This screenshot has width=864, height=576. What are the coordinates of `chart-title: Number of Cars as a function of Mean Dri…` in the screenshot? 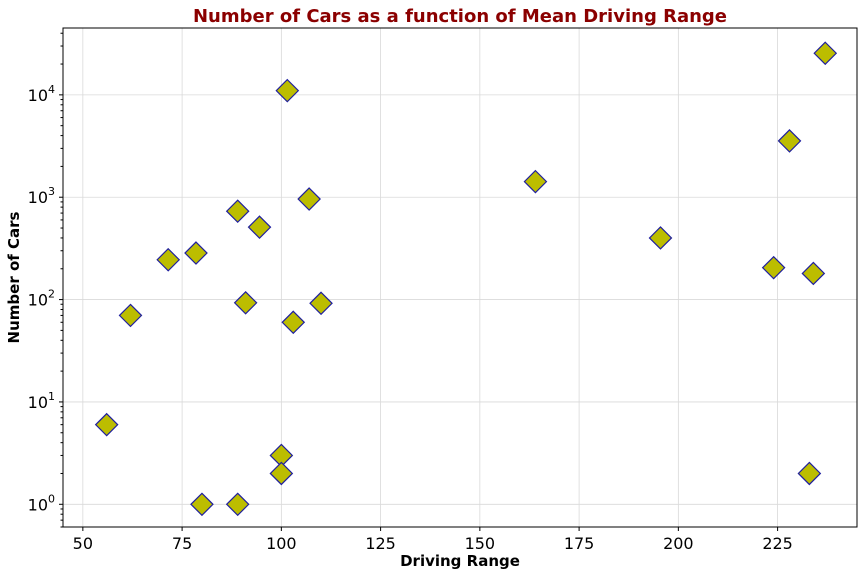 It's located at (460, 16).